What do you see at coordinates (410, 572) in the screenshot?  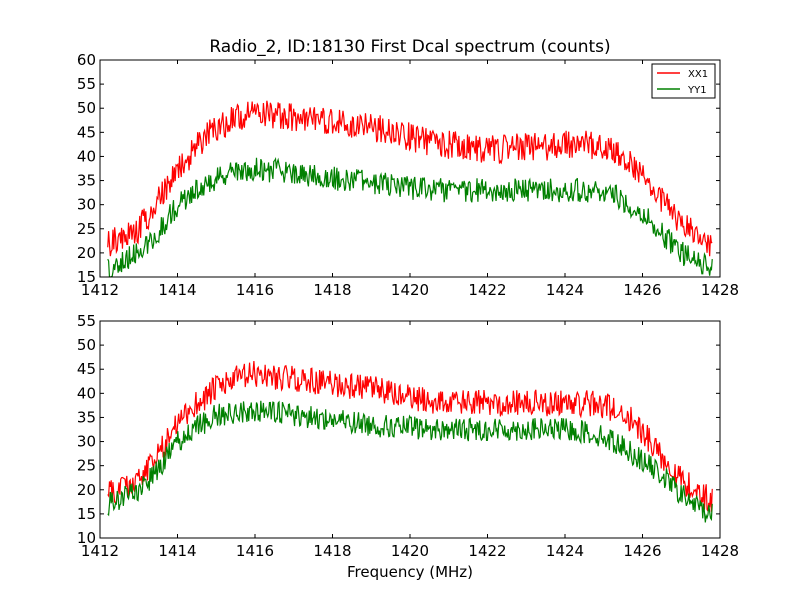 I see `x-axis-label: Frequency (MHz)` at bounding box center [410, 572].